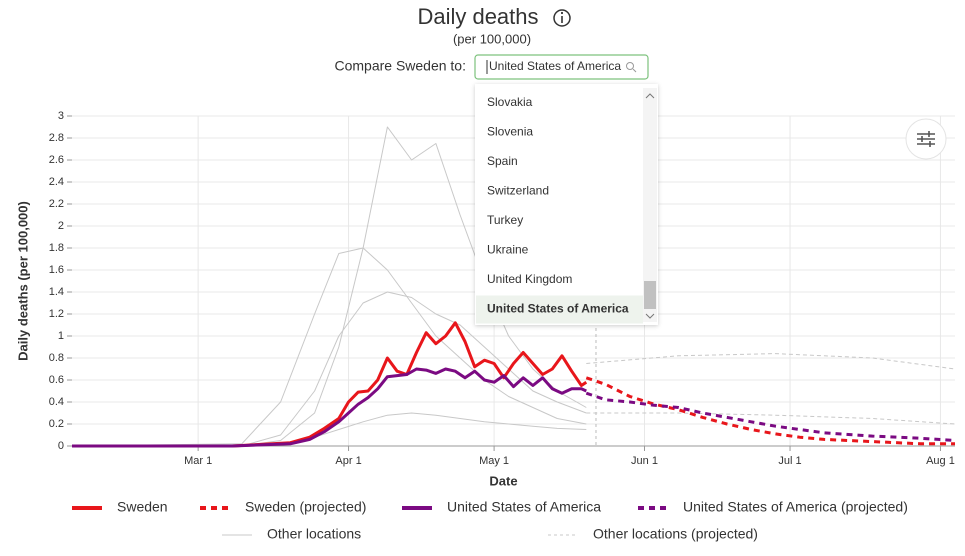 This screenshot has width=965, height=556. What do you see at coordinates (22, 281) in the screenshot?
I see `y-axis-label: Daily deaths (per 100,000)` at bounding box center [22, 281].